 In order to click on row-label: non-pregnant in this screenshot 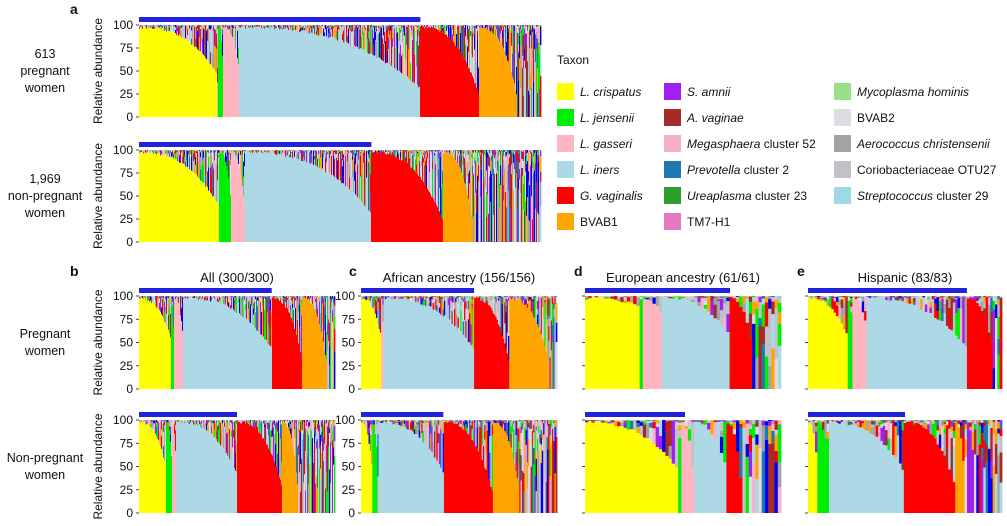, I will do `click(45, 196)`.